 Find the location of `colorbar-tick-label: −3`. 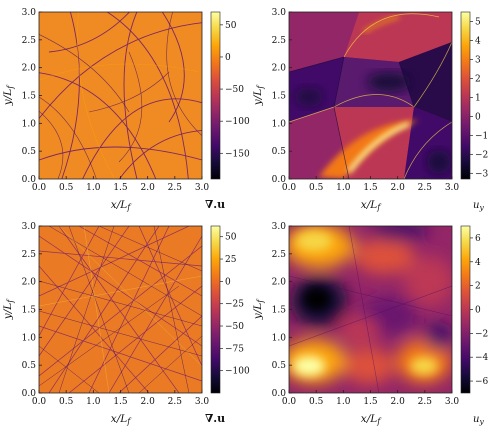

colorbar-tick-label: −3 is located at coordinates (482, 174).